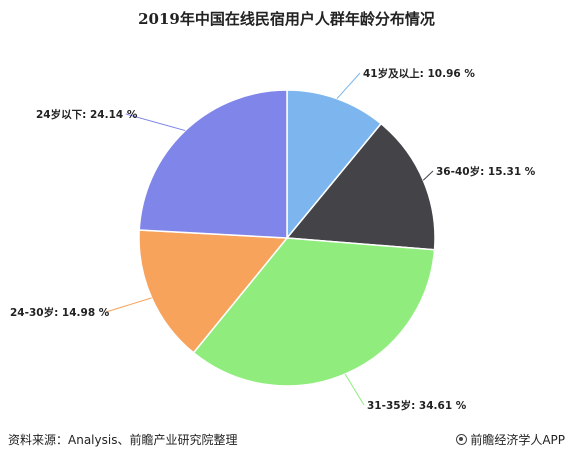 The height and width of the screenshot is (456, 573). What do you see at coordinates (486, 171) in the screenshot?
I see `slice-label: 36-40岁: 15.31 %` at bounding box center [486, 171].